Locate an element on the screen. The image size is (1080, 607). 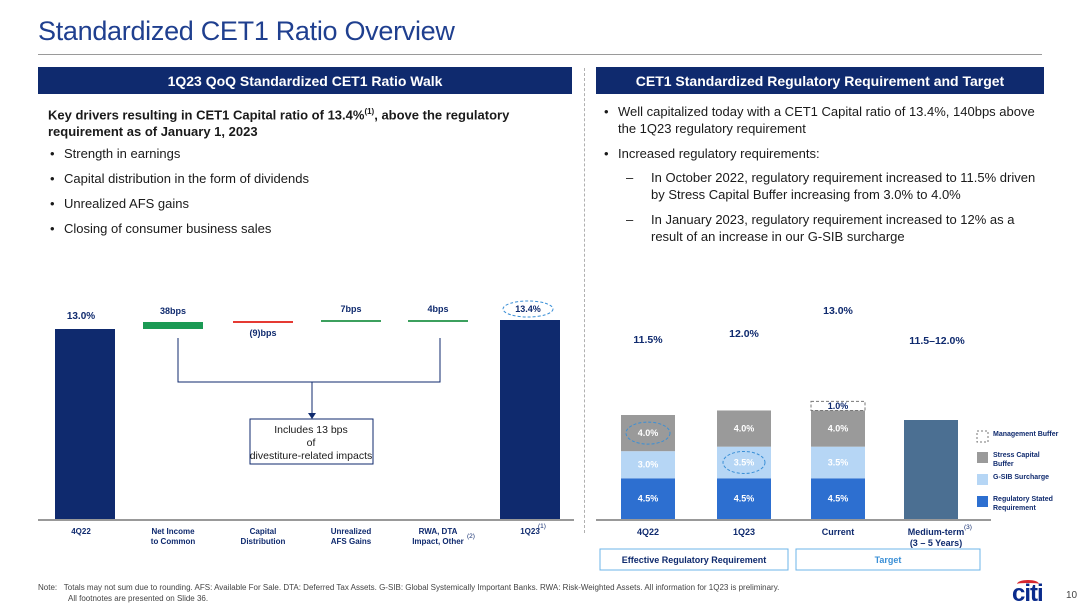
data-label: 13.0% is located at coordinates (81, 316).